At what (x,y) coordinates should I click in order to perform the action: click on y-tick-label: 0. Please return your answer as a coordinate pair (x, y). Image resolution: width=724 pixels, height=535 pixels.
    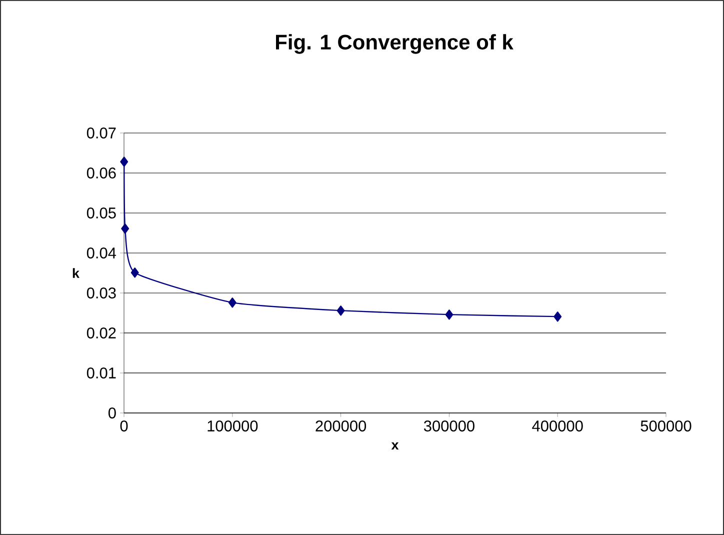
    Looking at the image, I should click on (112, 412).